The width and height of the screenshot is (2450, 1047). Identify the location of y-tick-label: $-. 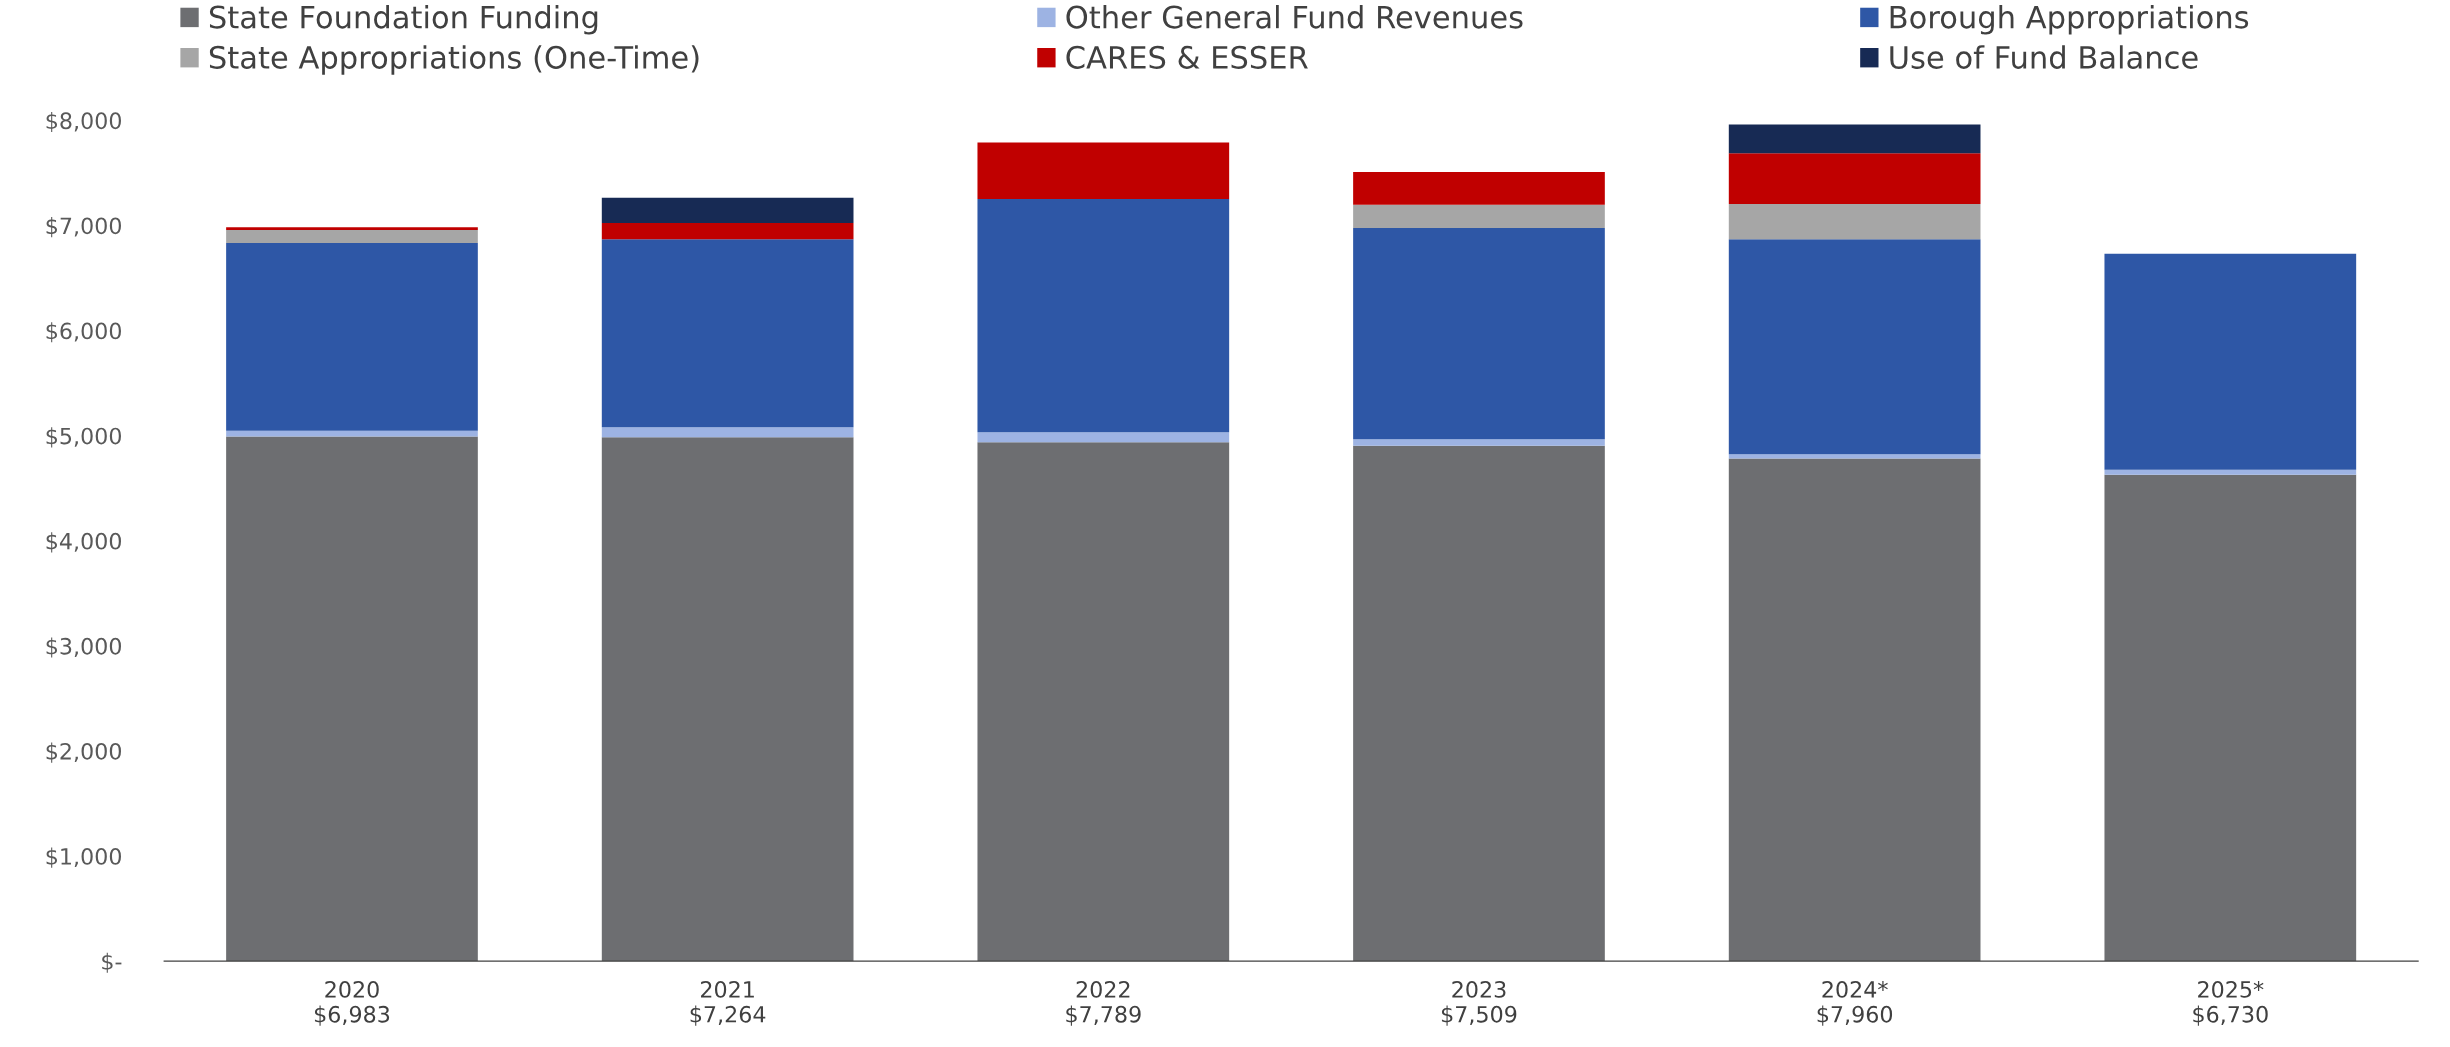
(112, 962).